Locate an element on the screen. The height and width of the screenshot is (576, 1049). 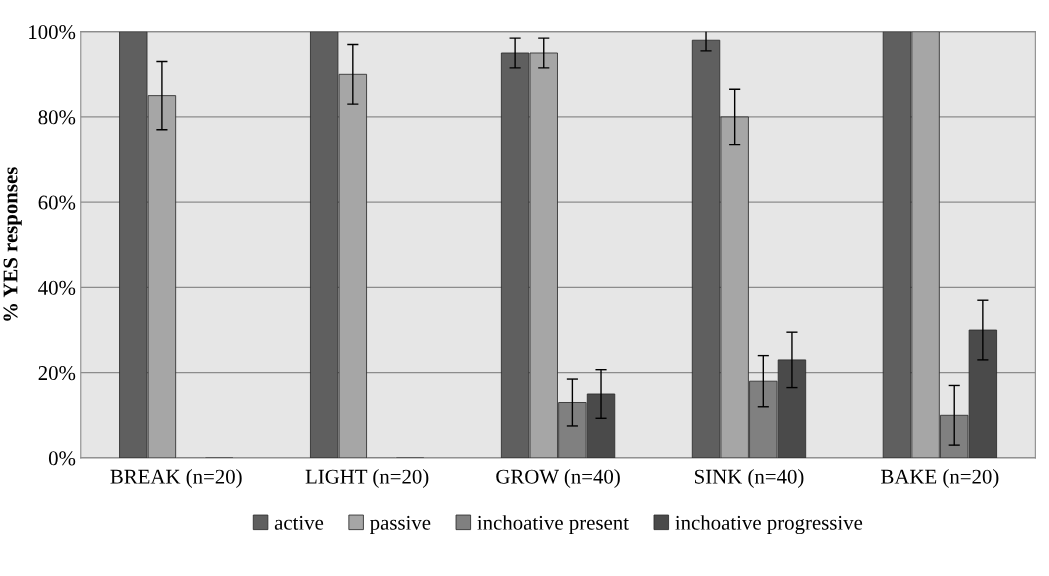
x-tick-label: BAKE (n=20) is located at coordinates (940, 478).